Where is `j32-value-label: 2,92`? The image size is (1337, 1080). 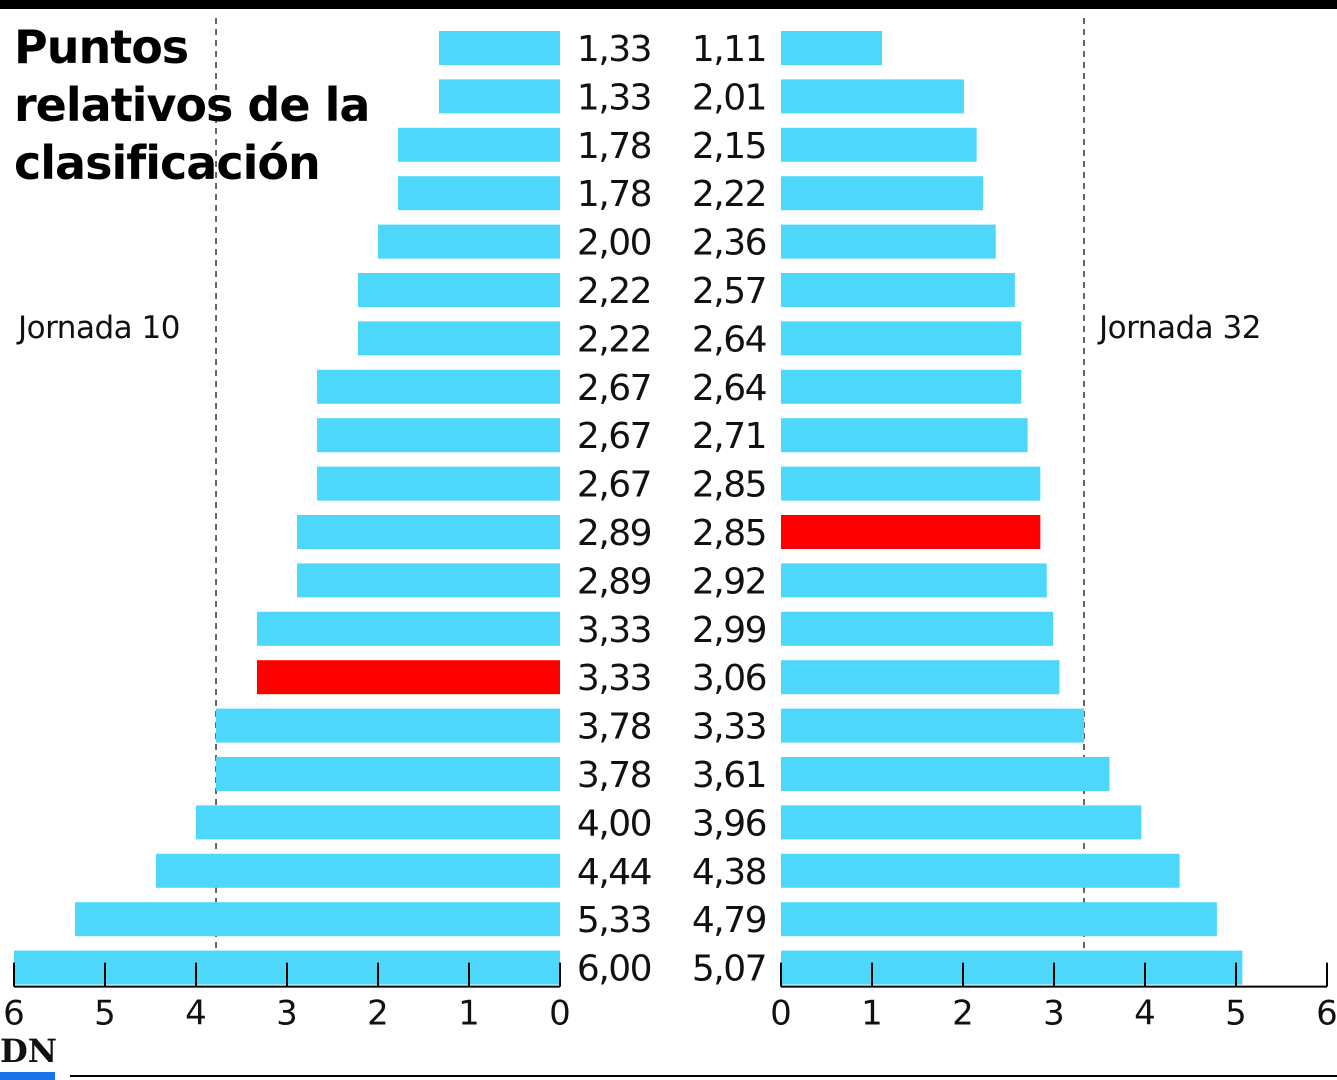
j32-value-label: 2,92 is located at coordinates (729, 581).